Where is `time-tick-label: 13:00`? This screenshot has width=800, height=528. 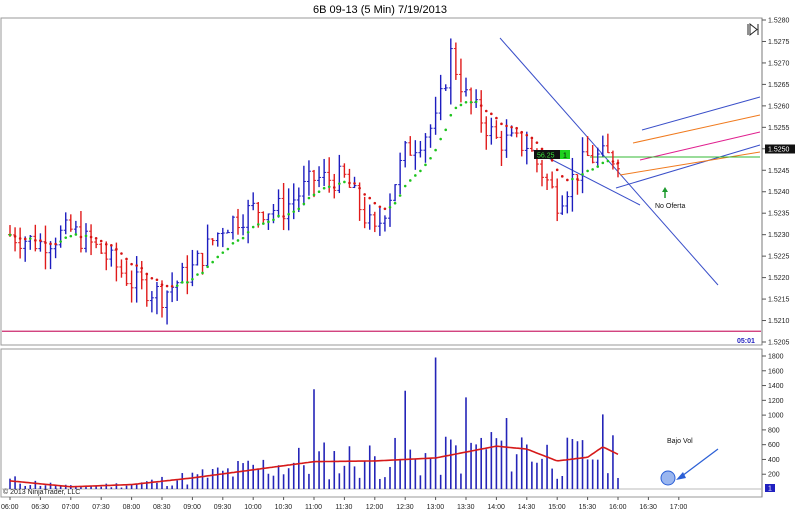
time-tick-label: 13:00 is located at coordinates (436, 507).